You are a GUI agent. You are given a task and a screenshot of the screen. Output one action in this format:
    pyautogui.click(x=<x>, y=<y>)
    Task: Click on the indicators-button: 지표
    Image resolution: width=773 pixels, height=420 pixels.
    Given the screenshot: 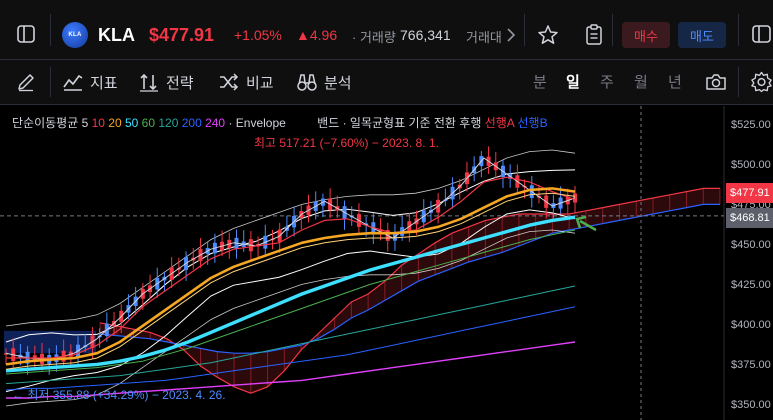 What is the action you would take?
    pyautogui.click(x=90, y=82)
    